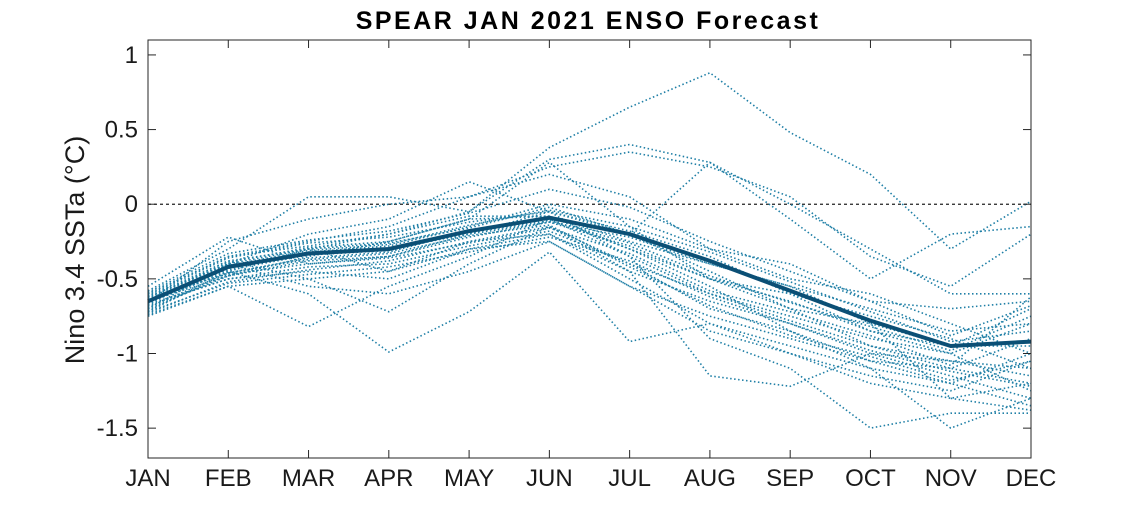 The width and height of the screenshot is (1140, 514). Describe the element at coordinates (549, 478) in the screenshot. I see `x-tick-label-jun: JUN` at that location.